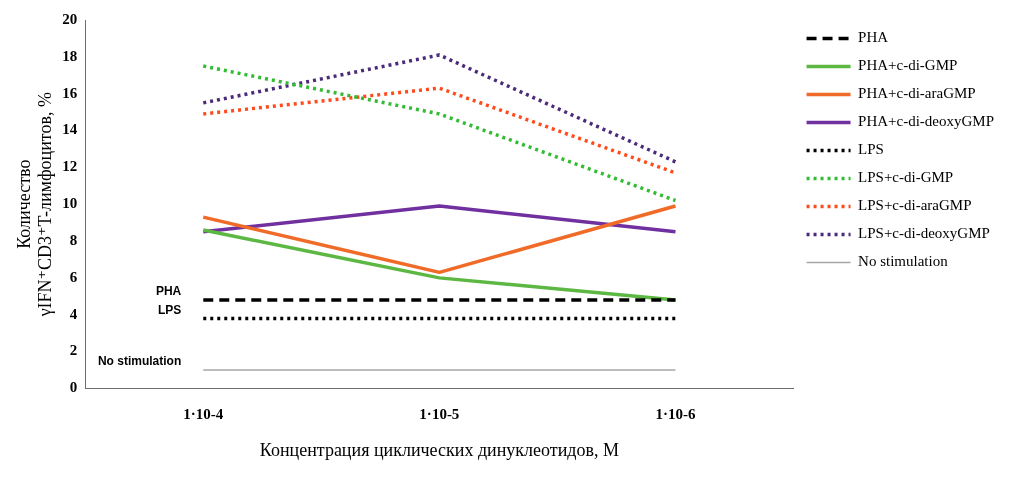  I want to click on y-tick-label: 8, so click(73, 239).